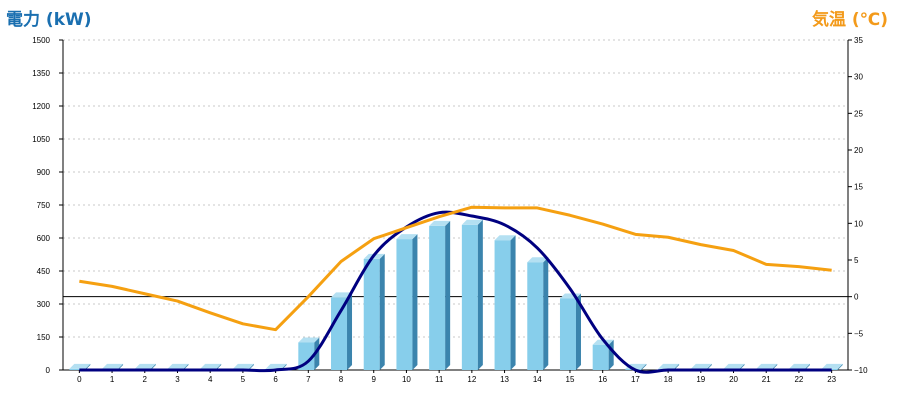 This screenshot has width=900, height=405. What do you see at coordinates (471, 379) in the screenshot?
I see `x-tick-label: 12` at bounding box center [471, 379].